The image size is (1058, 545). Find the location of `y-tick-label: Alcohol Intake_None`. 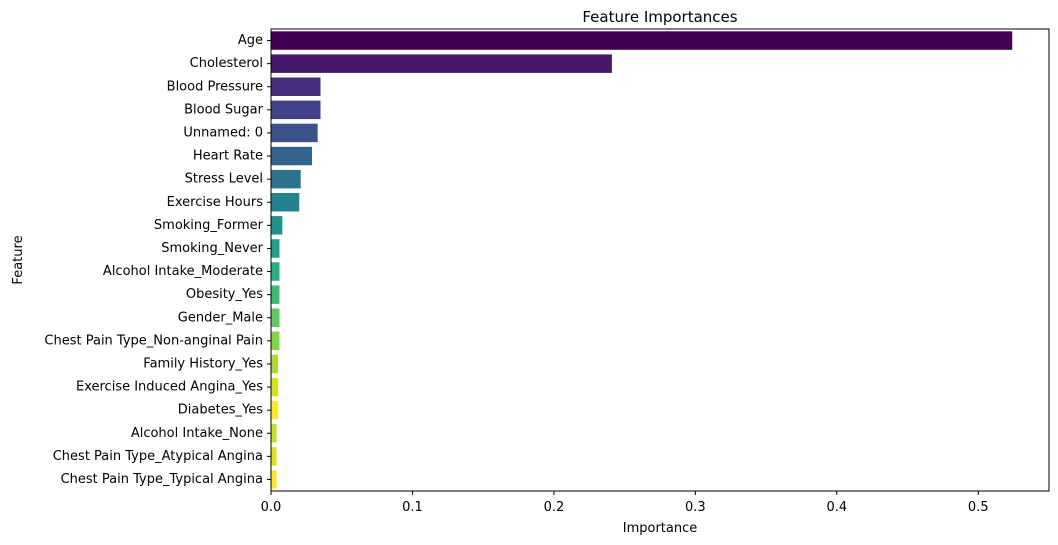

y-tick-label: Alcohol Intake_None is located at coordinates (197, 433).